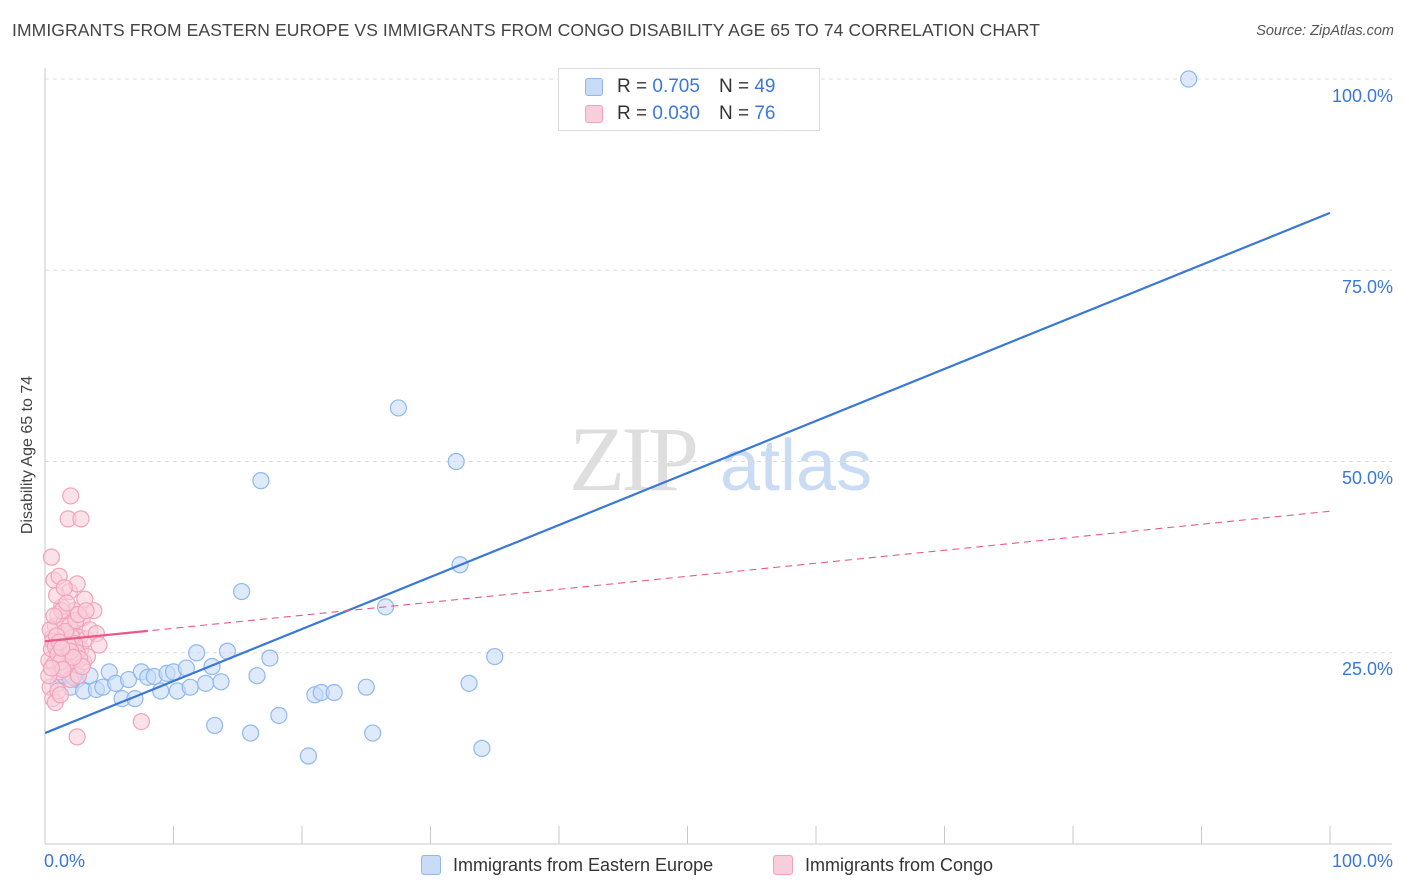  I want to click on n-value: 76, so click(765, 113).